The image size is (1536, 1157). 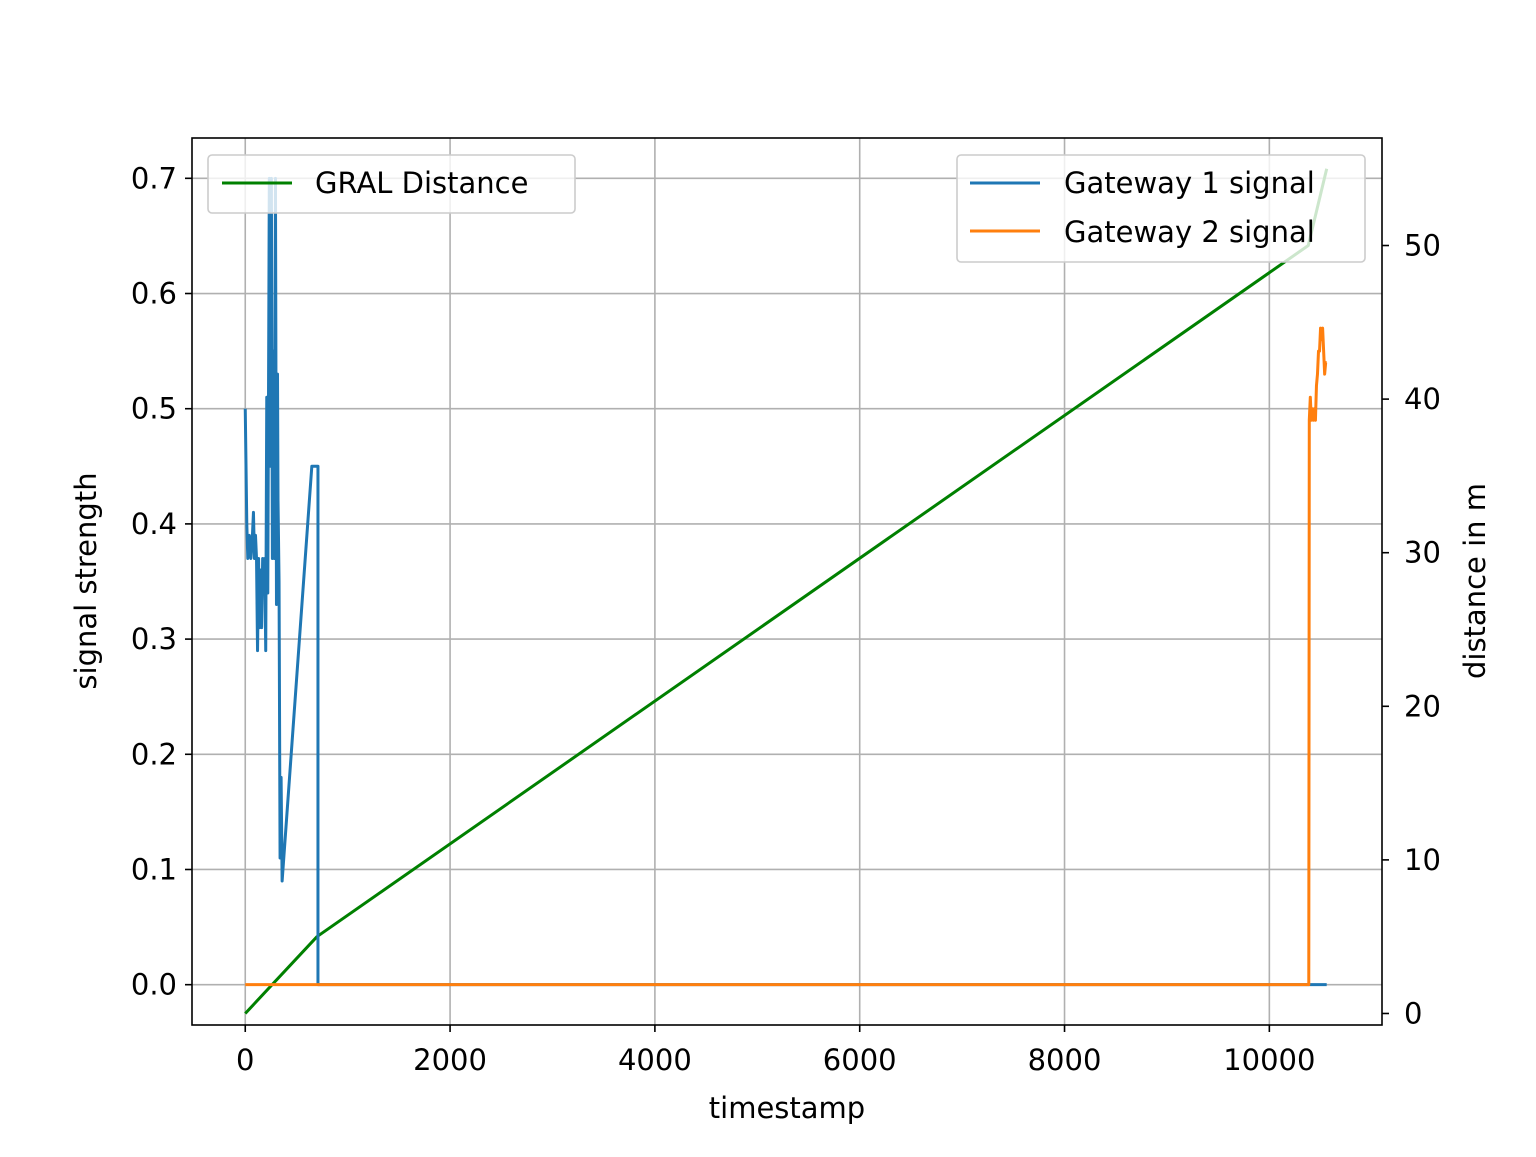 What do you see at coordinates (245, 1060) in the screenshot?
I see `x-tick-label: 0` at bounding box center [245, 1060].